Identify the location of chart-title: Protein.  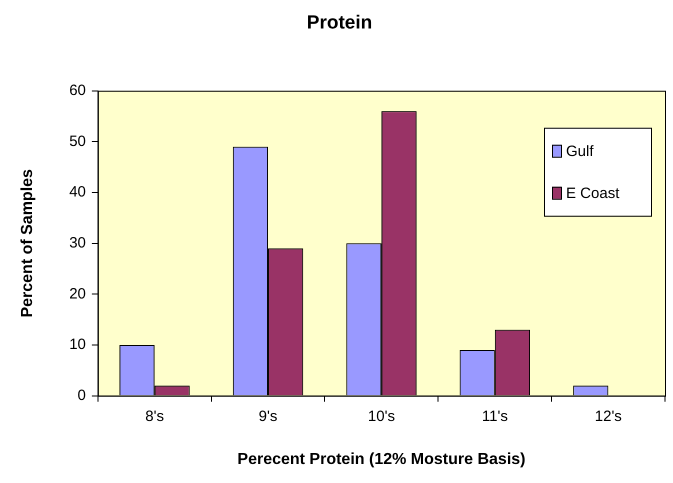
(339, 23).